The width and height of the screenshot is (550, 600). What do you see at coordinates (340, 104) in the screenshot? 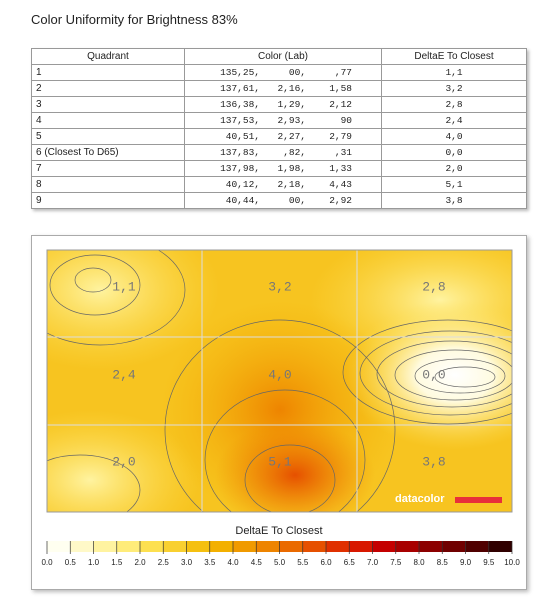
I see `lab-value: 2,12` at bounding box center [340, 104].